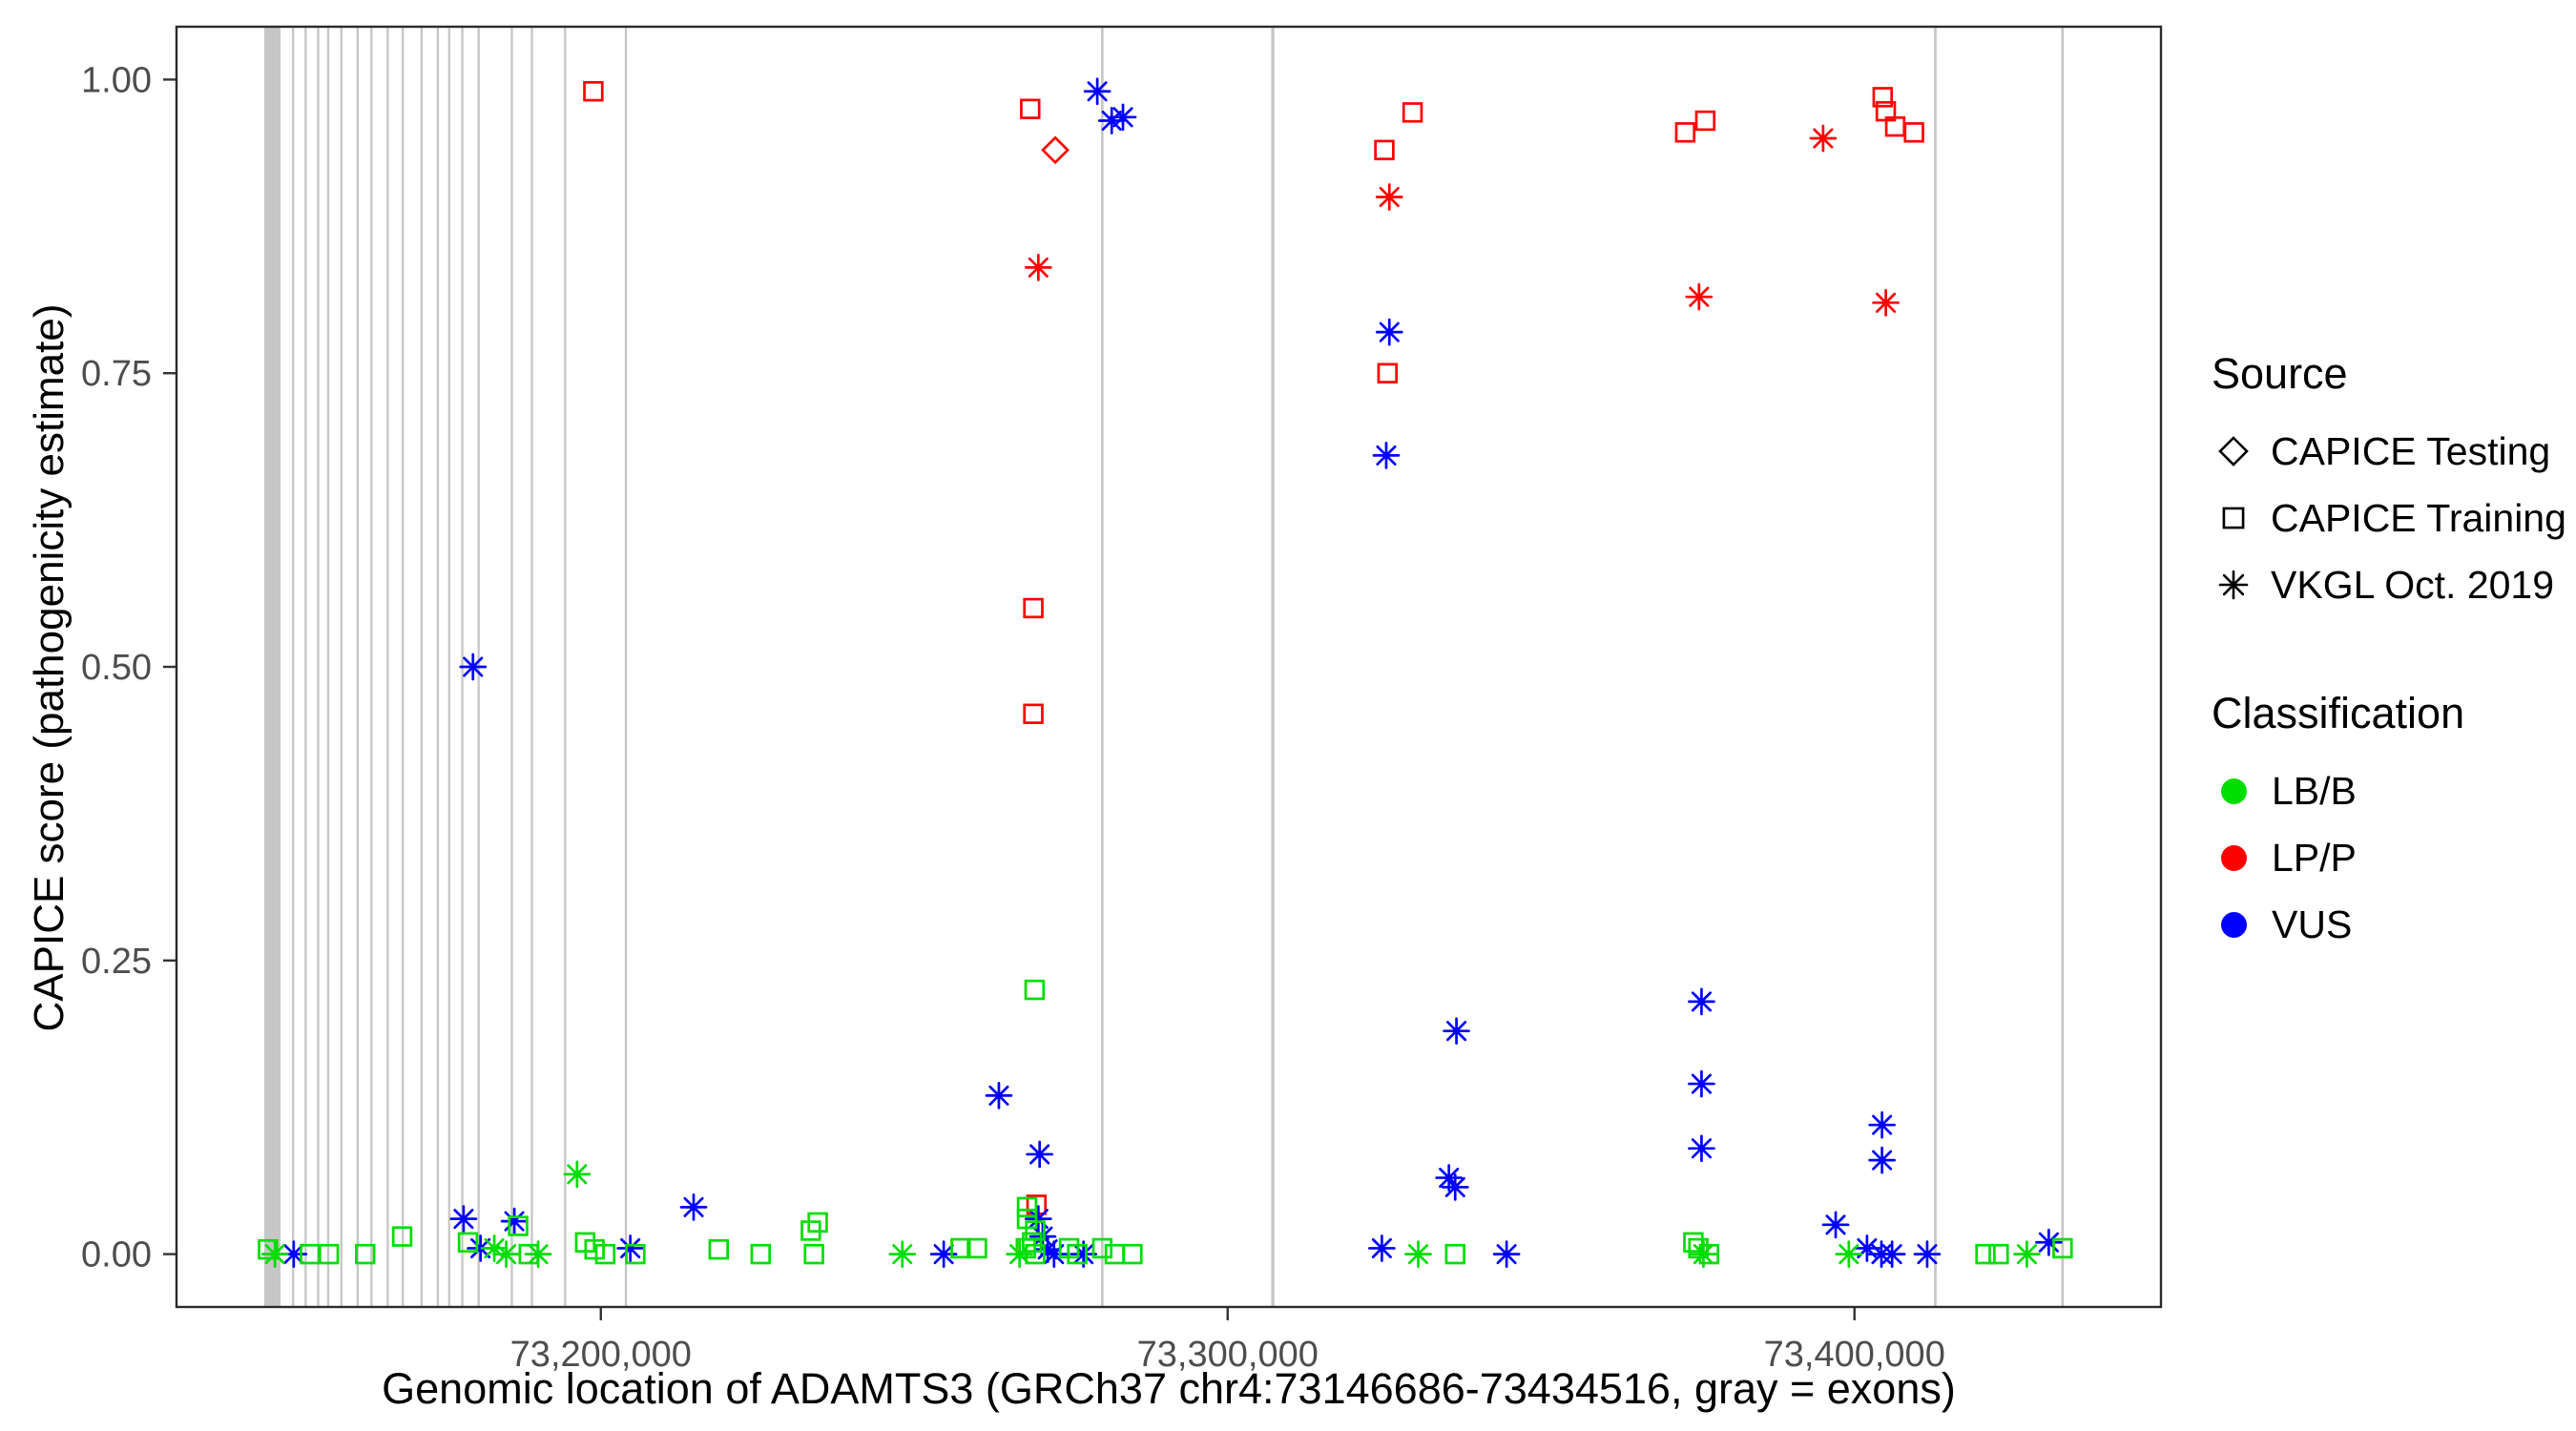  What do you see at coordinates (49, 667) in the screenshot?
I see `y-axis-title: CAPICE score (pathogenicity estimate)` at bounding box center [49, 667].